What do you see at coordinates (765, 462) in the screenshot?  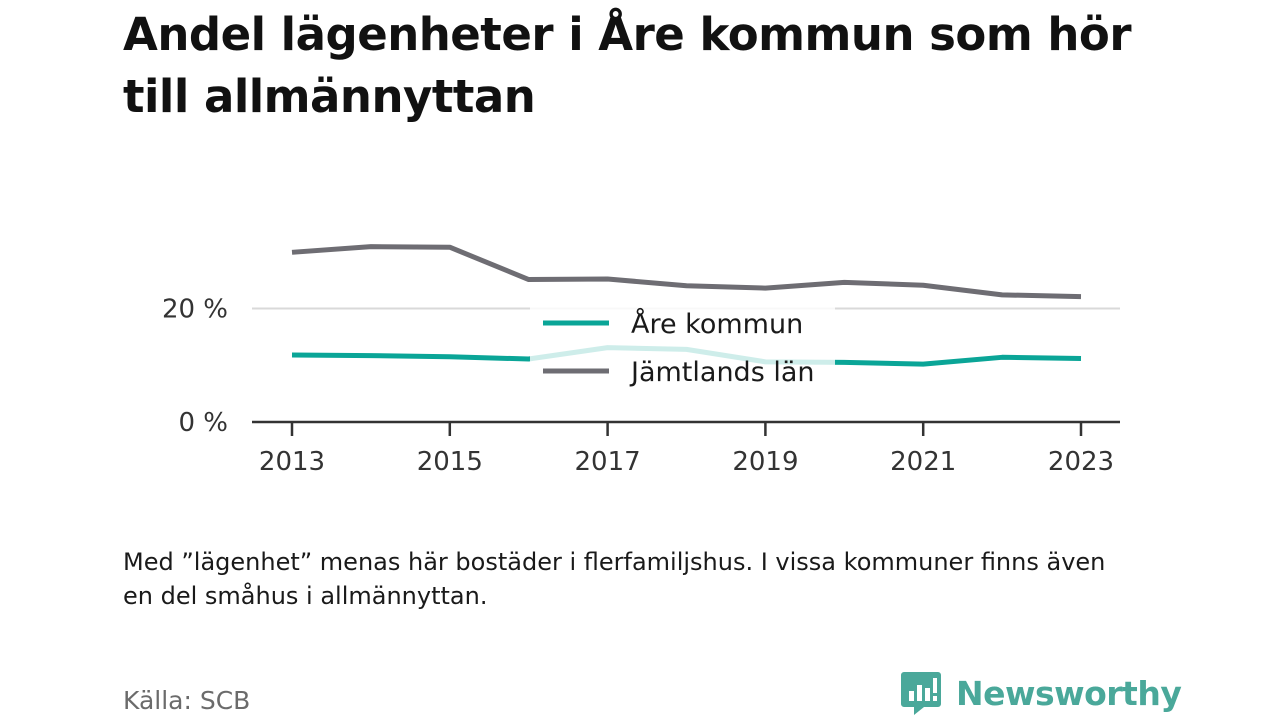 I see `x-tick-label: 2019` at bounding box center [765, 462].